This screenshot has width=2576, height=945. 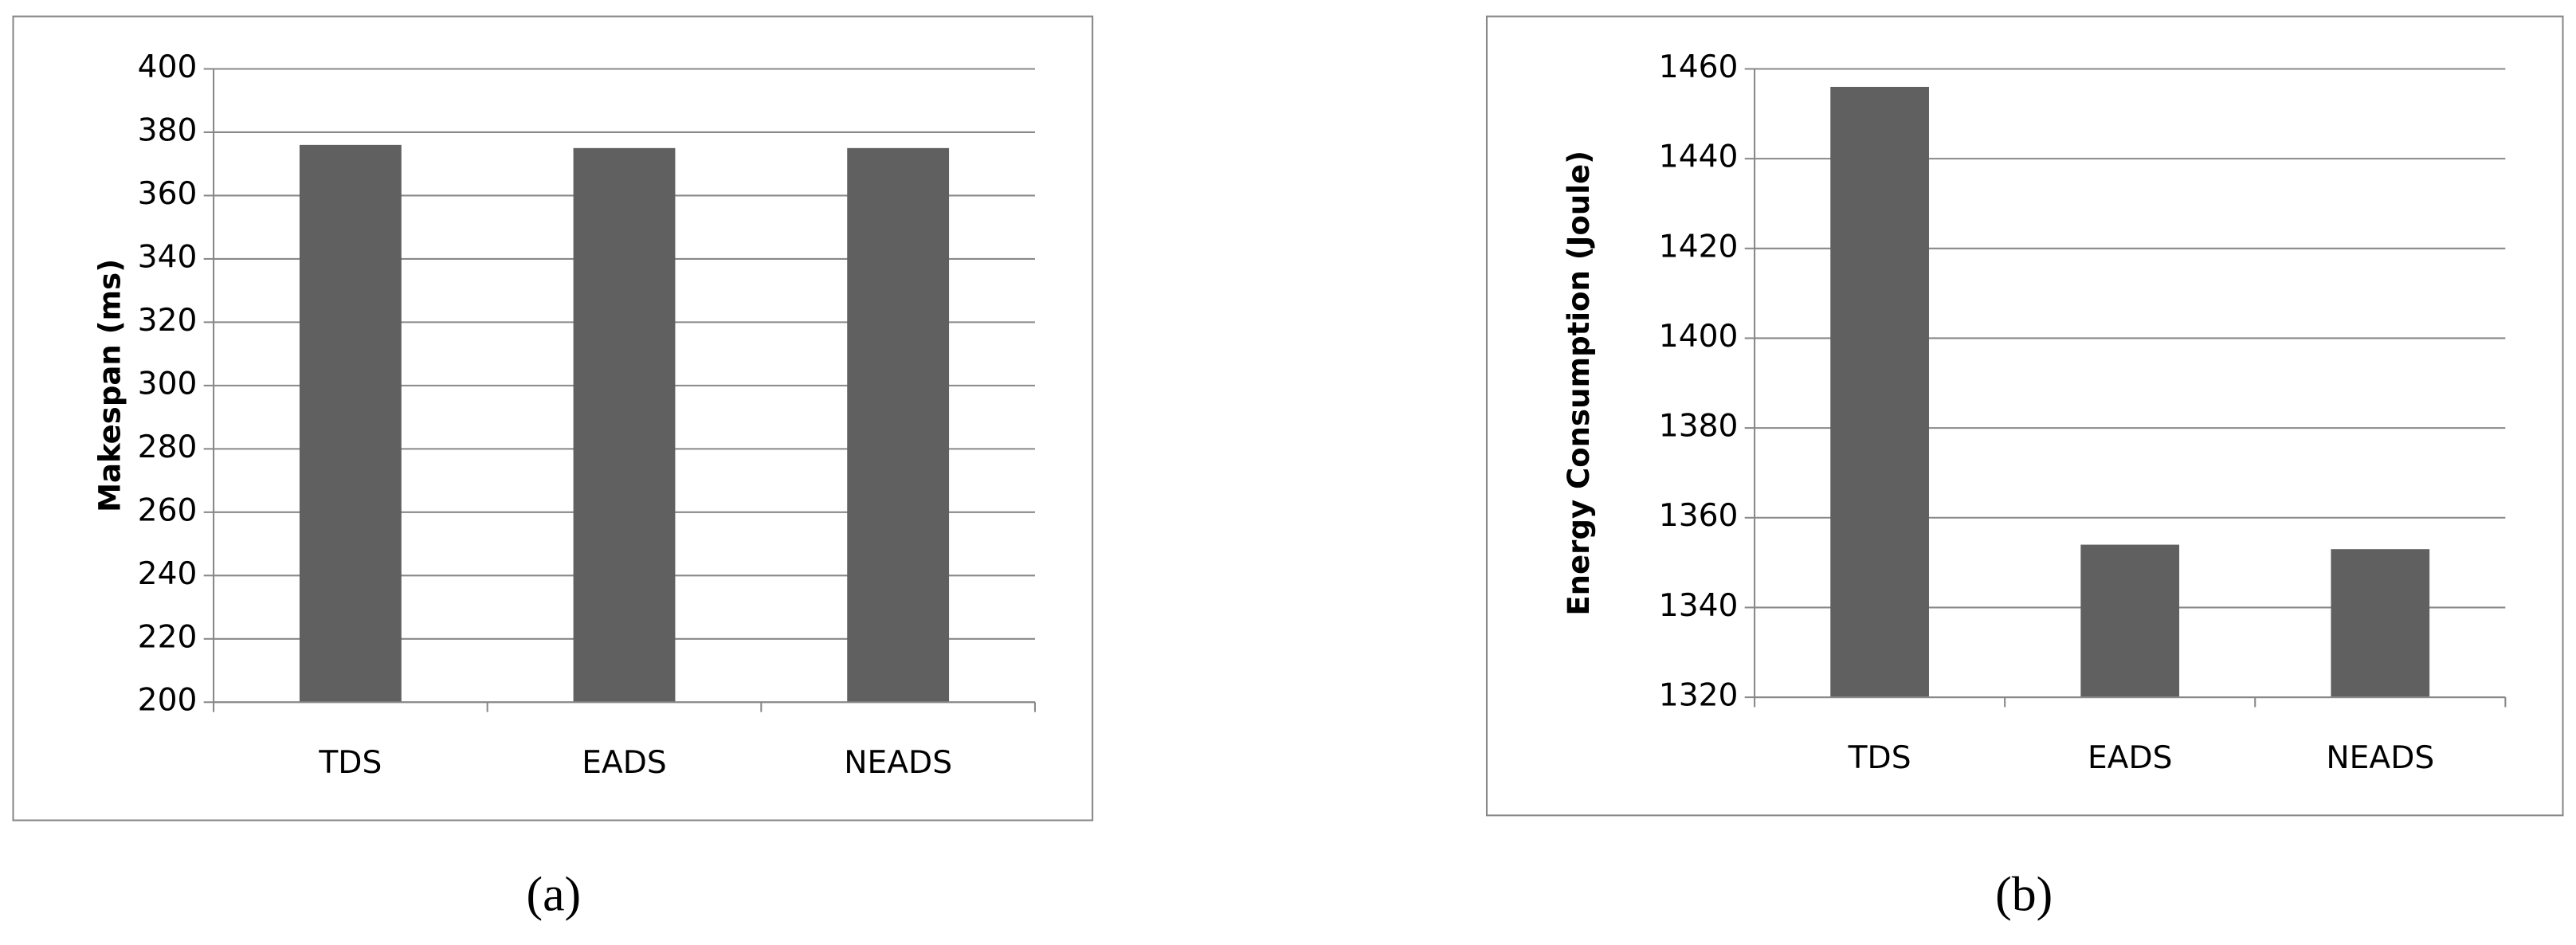 I want to click on y-axis-label: Makespan (ms), so click(x=110, y=385).